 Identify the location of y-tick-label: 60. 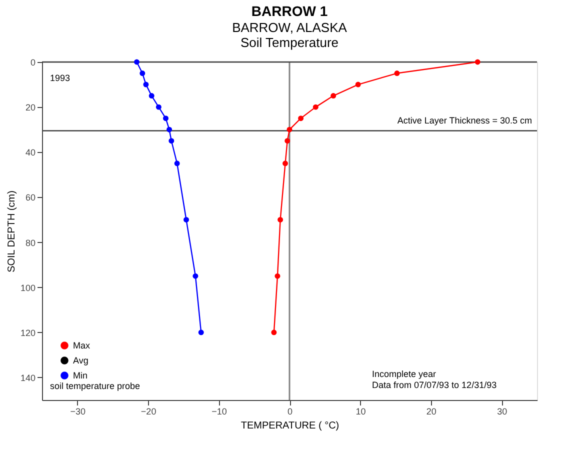
(30, 197).